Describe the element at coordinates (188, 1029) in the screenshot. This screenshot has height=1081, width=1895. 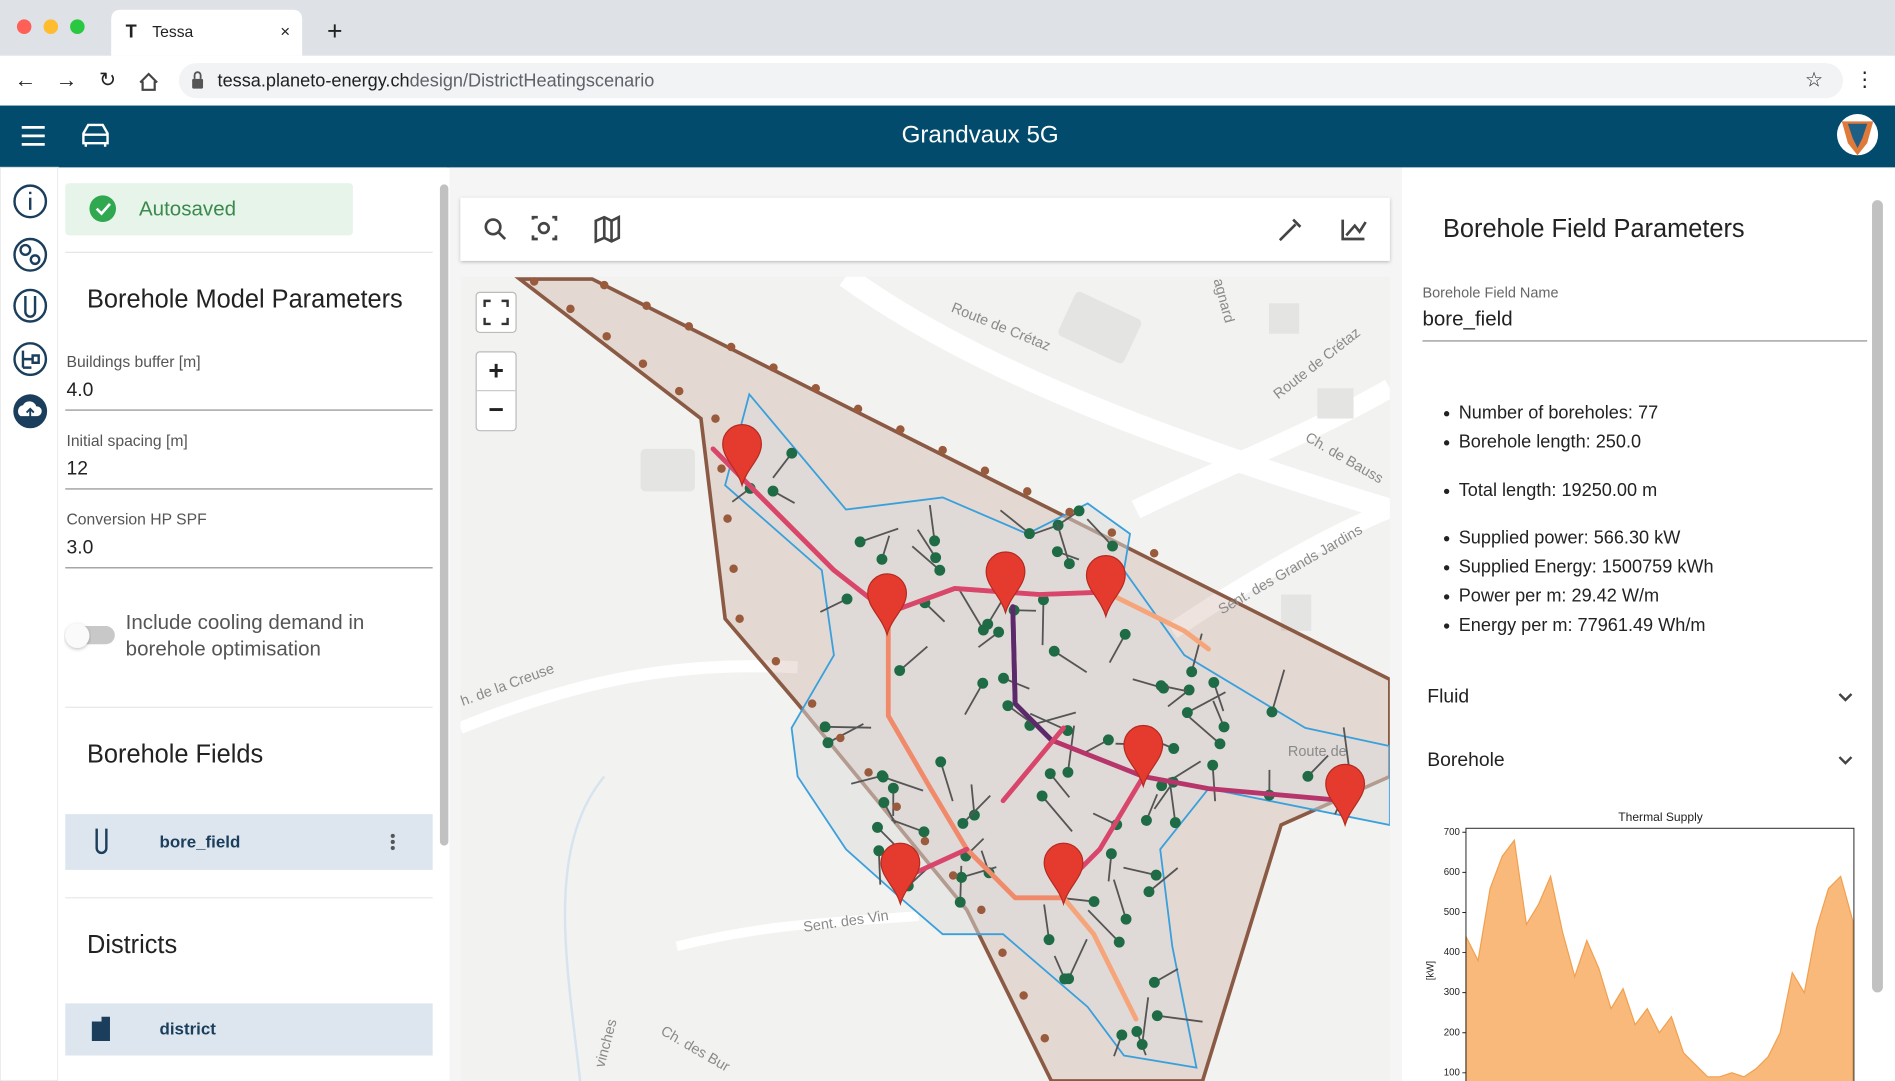
I see `district-name: district` at that location.